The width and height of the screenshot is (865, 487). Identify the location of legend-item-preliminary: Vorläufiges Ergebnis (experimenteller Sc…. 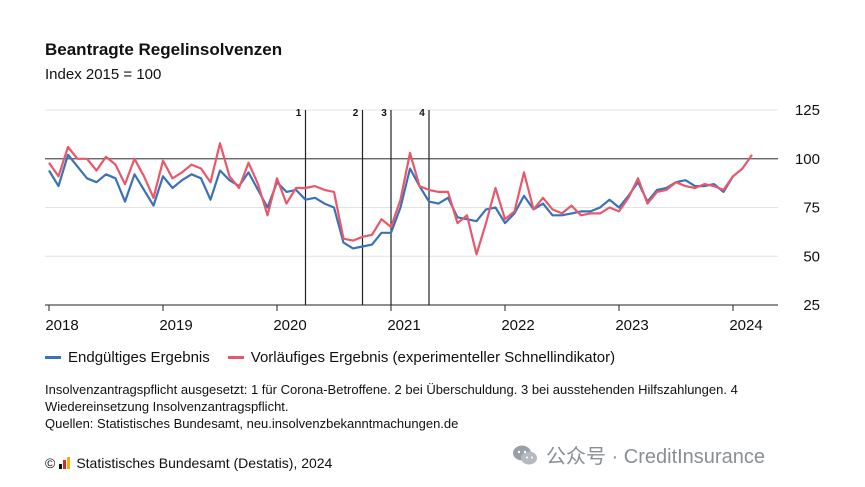
(421, 357).